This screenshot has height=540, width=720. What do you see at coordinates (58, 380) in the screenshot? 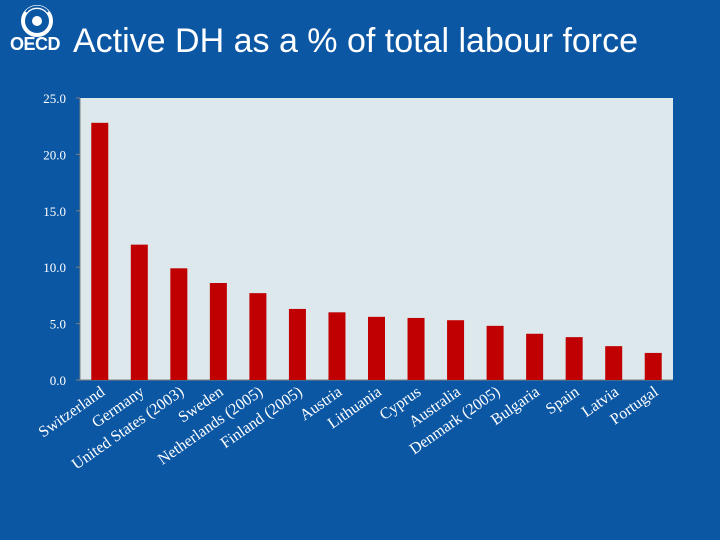
I see `y-tick-label: 0.0` at bounding box center [58, 380].